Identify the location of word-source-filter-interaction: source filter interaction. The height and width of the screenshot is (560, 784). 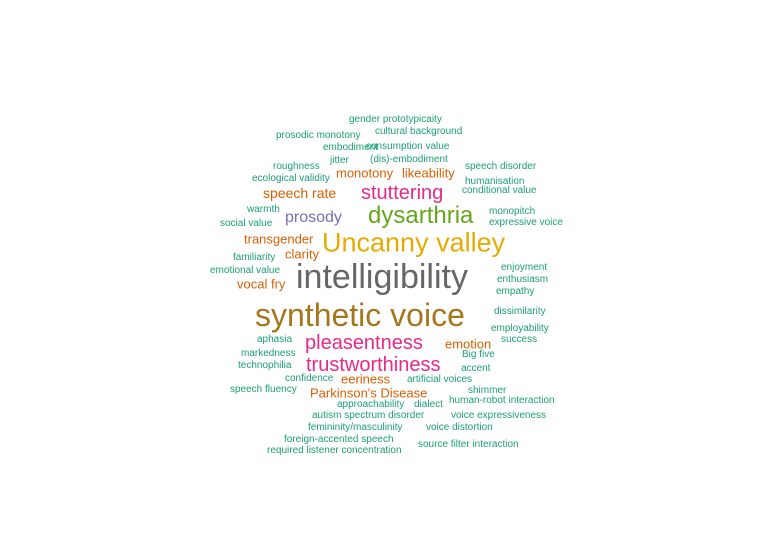
(468, 444).